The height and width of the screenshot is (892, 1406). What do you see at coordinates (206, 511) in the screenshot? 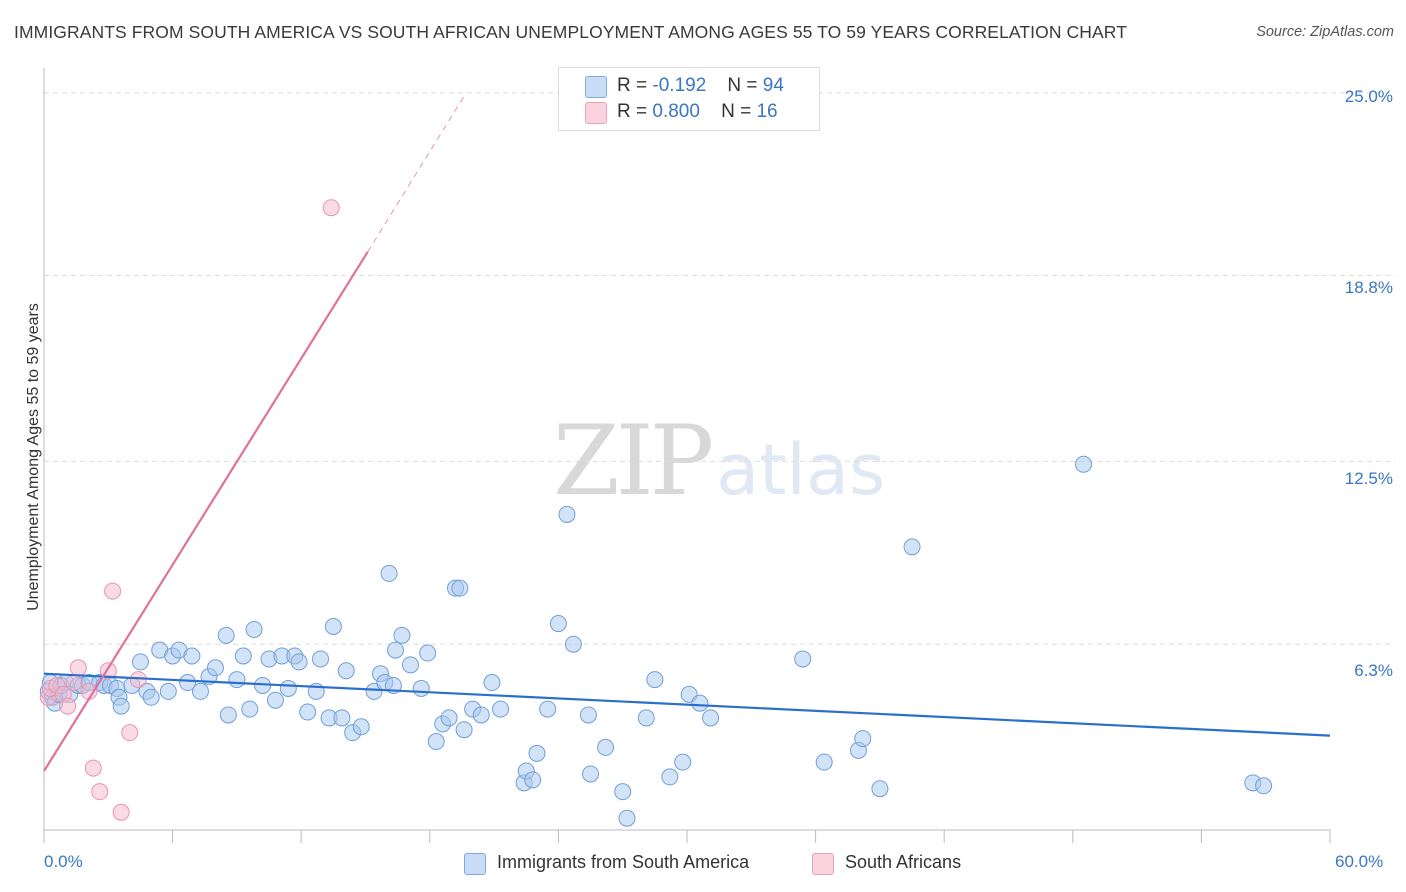
I see `trendline-south-africans` at bounding box center [206, 511].